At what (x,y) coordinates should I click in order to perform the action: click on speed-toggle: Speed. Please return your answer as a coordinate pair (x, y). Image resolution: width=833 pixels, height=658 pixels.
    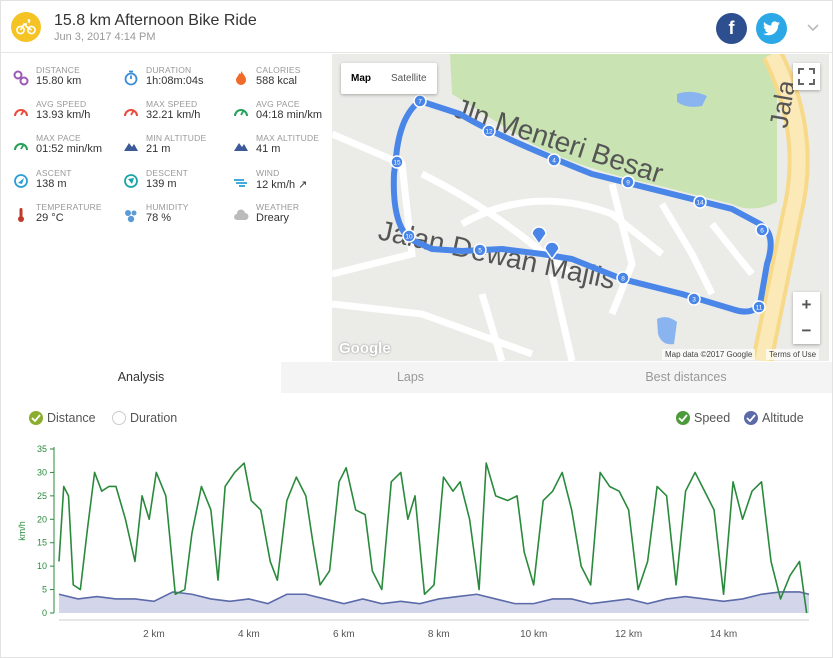
    Looking at the image, I should click on (703, 418).